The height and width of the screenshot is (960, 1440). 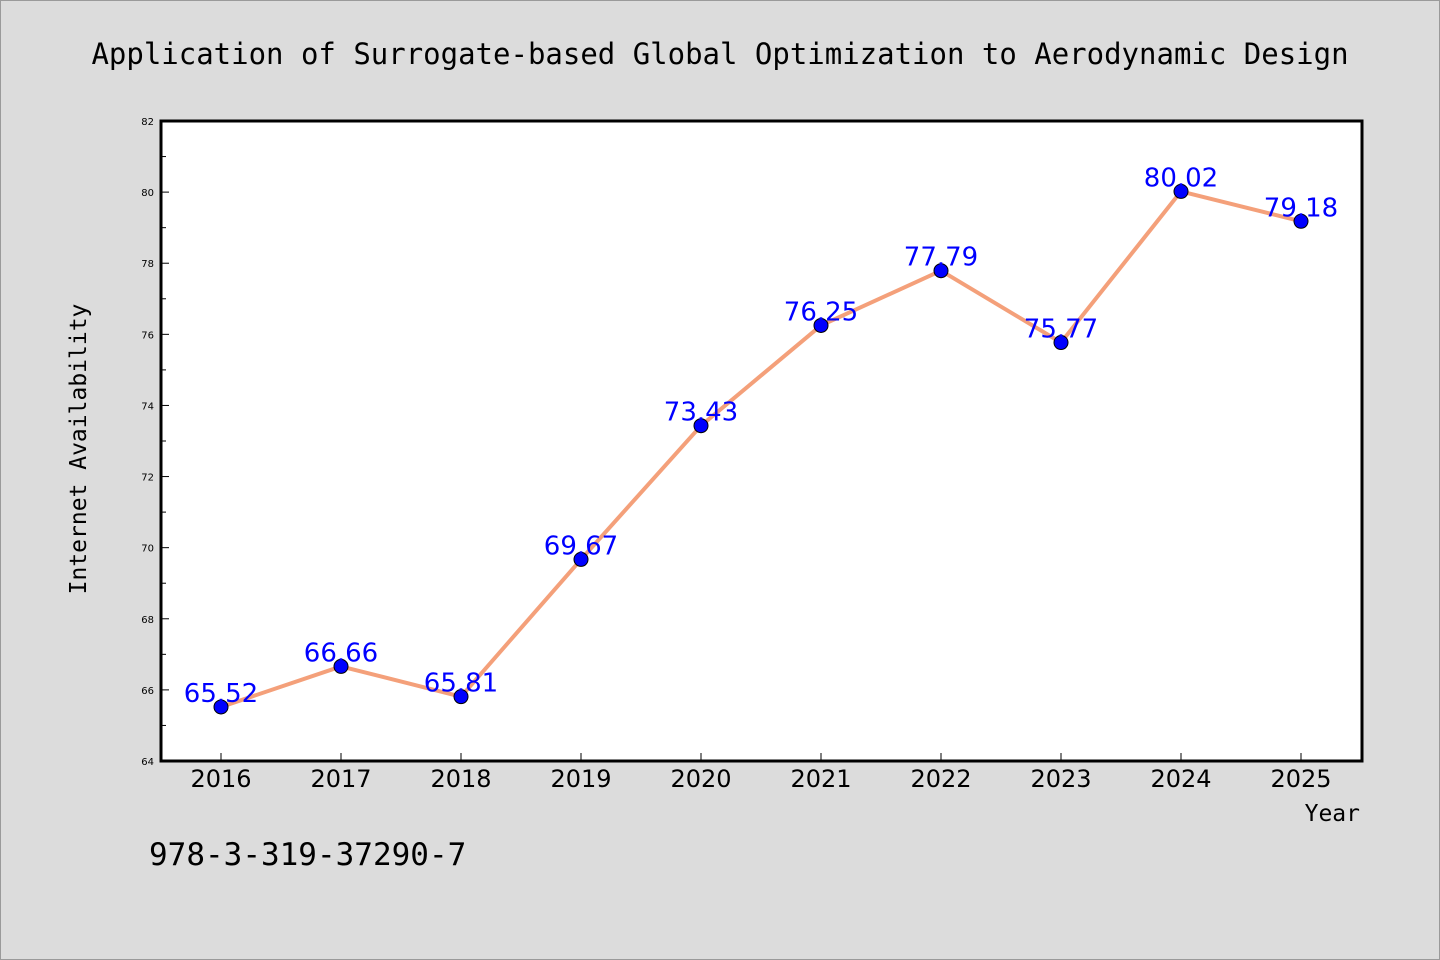 What do you see at coordinates (1332, 814) in the screenshot?
I see `x-axis-label: Year` at bounding box center [1332, 814].